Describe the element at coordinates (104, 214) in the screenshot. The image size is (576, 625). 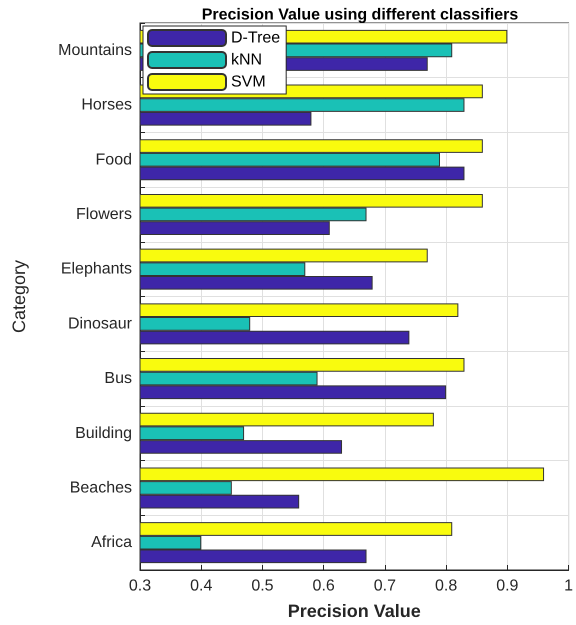
I see `y-tick-label: Flowers` at that location.